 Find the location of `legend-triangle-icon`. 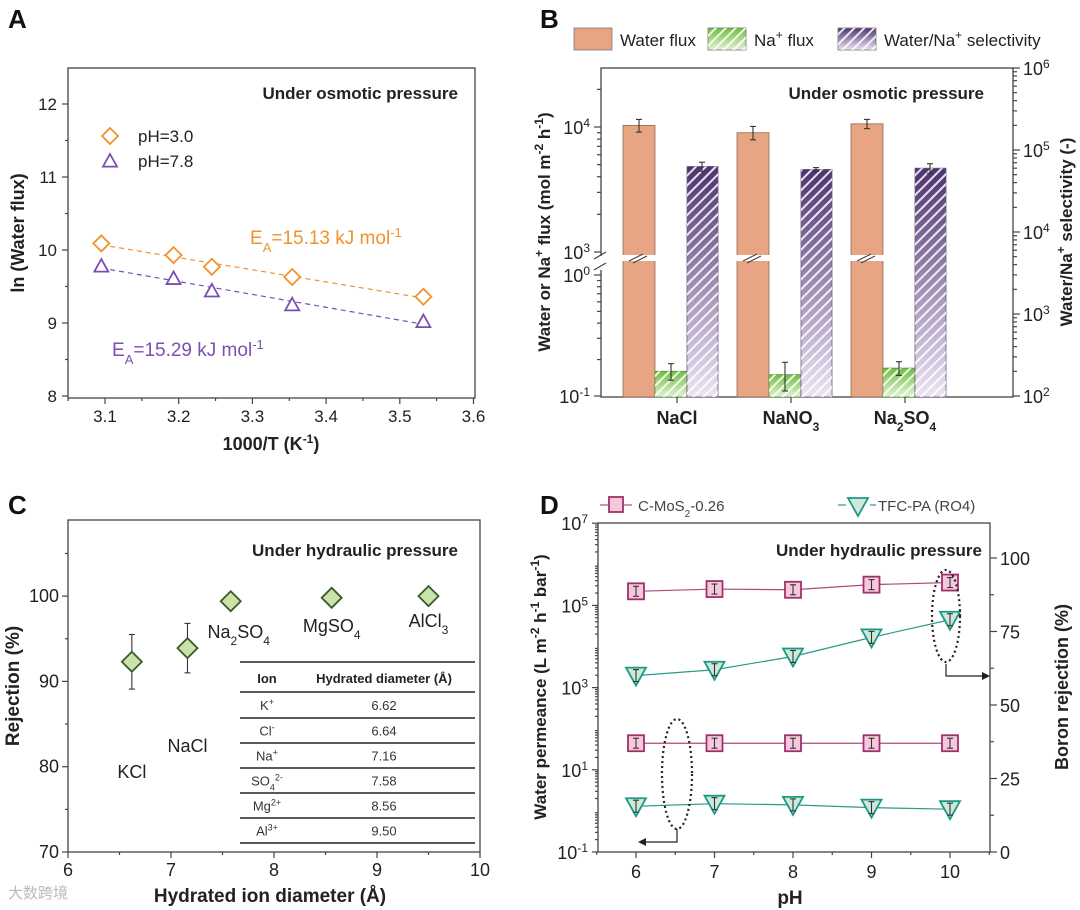

legend-triangle-icon is located at coordinates (858, 507).